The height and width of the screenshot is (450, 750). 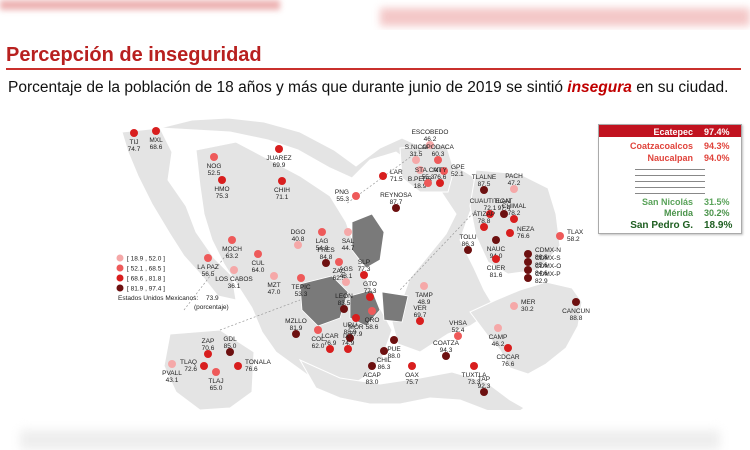 What do you see at coordinates (678, 213) in the screenshot?
I see `ranking-city: Mérida` at bounding box center [678, 213].